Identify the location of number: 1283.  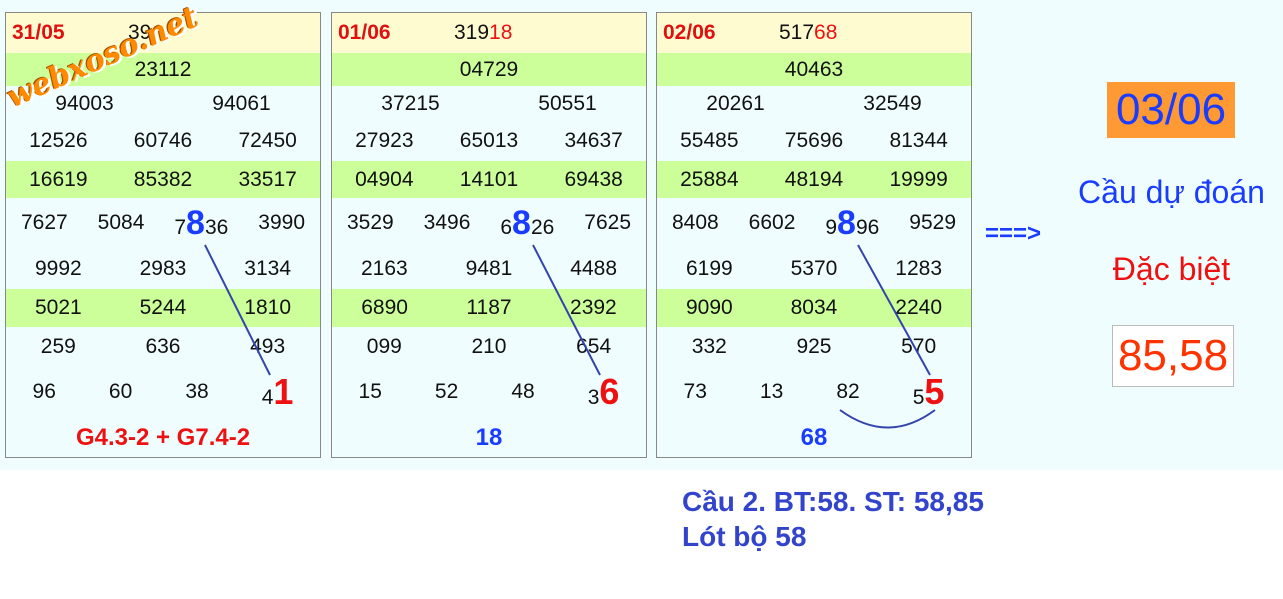
(918, 268).